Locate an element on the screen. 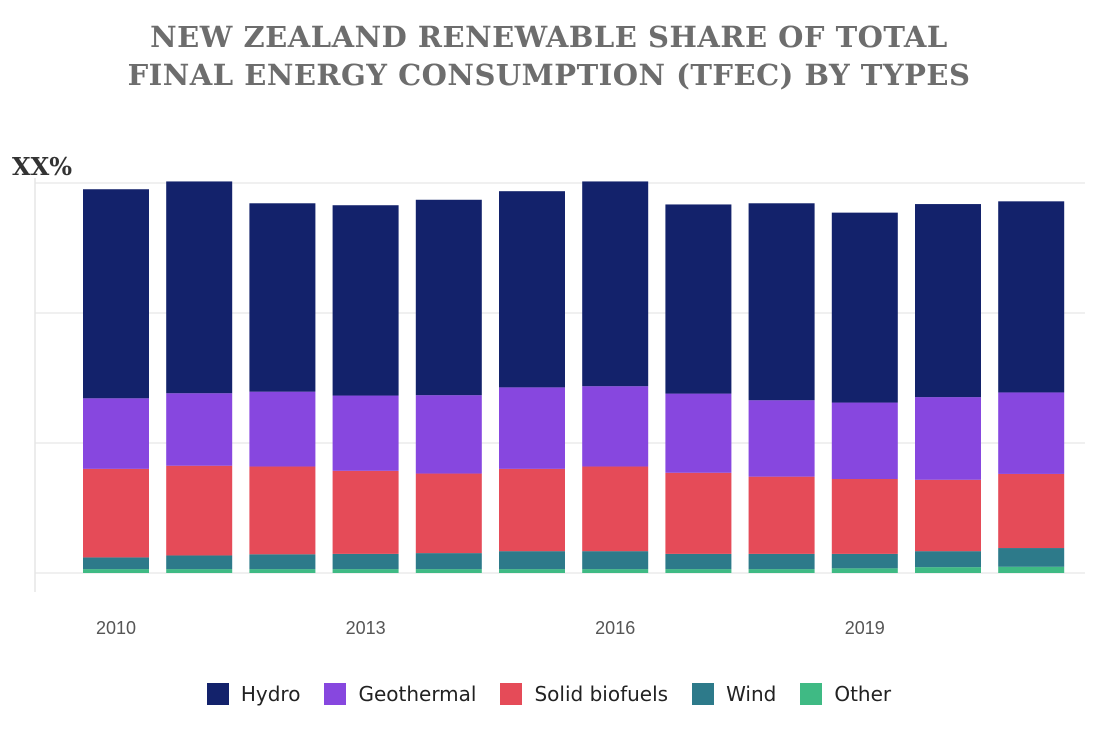  bar-geothermal-2018 is located at coordinates (781, 438).